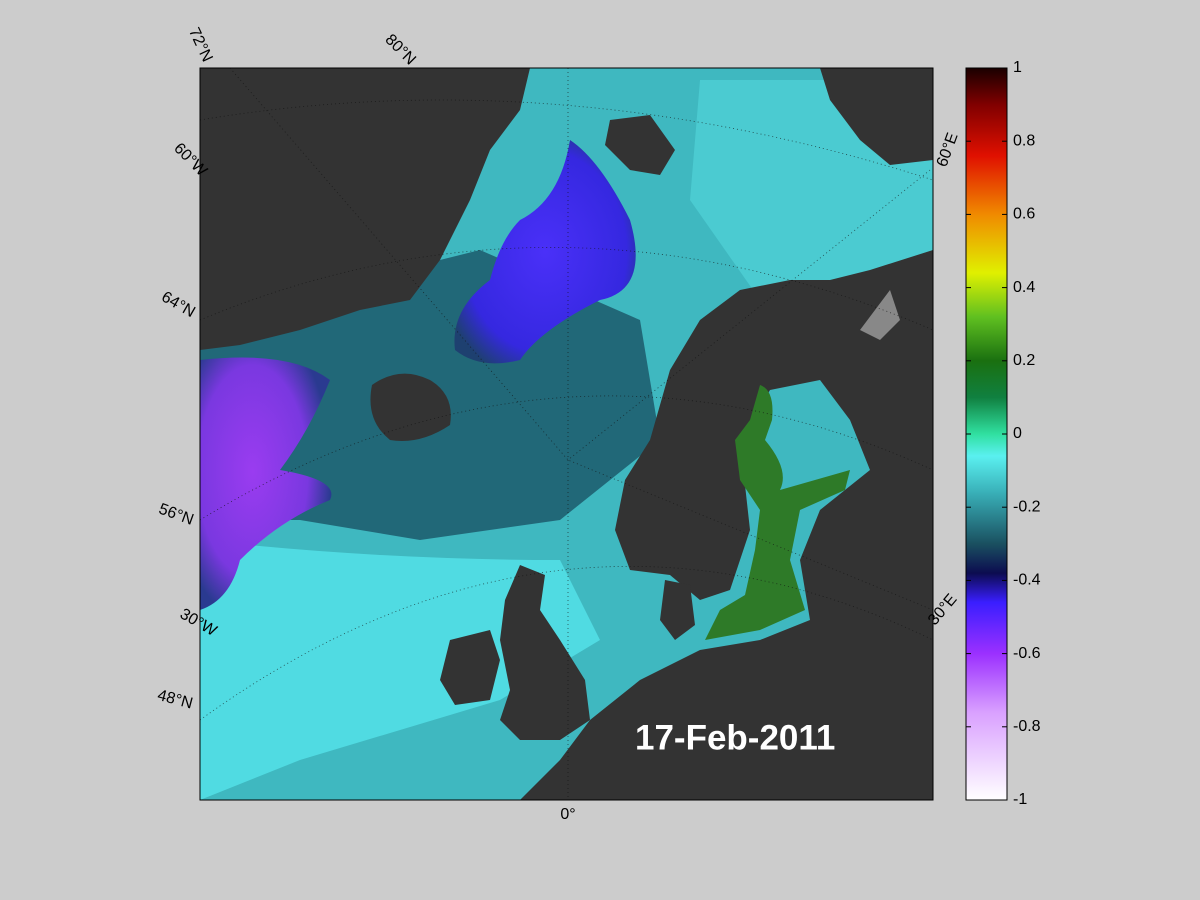  I want to click on lat-label: 80°N, so click(400, 49).